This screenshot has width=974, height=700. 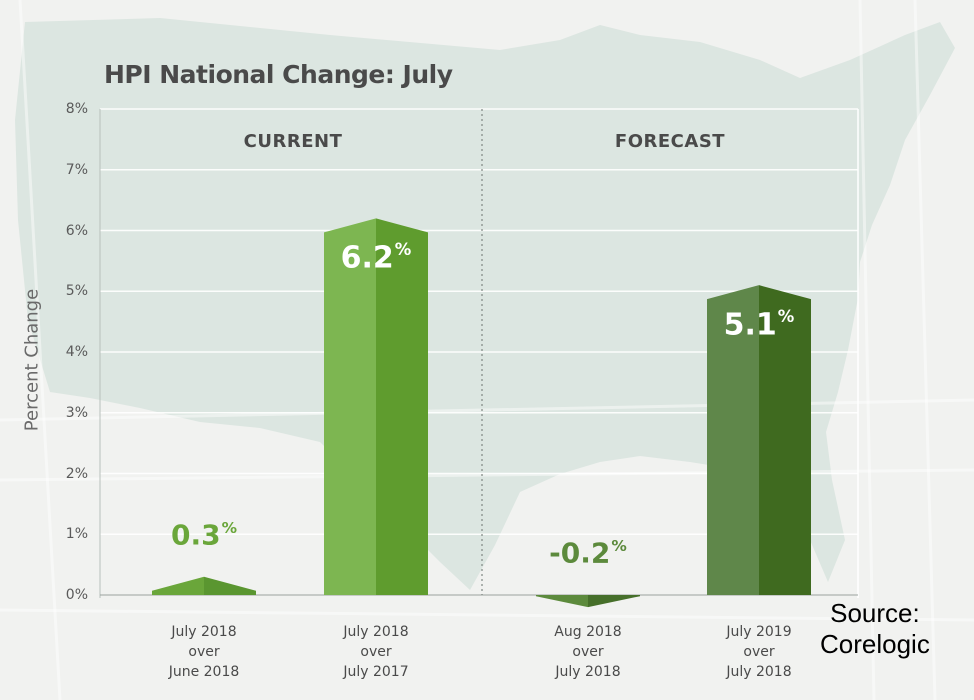 What do you see at coordinates (204, 652) in the screenshot?
I see `x-category-label: July 2018 over June 2018` at bounding box center [204, 652].